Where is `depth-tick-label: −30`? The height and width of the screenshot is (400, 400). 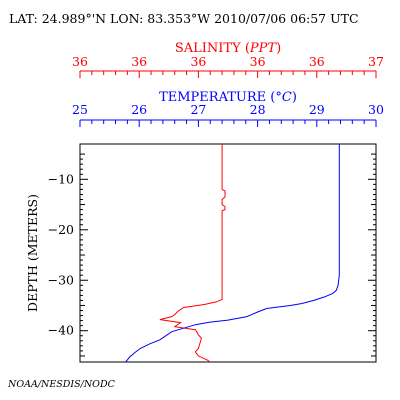 depth-tick-label: −30 is located at coordinates (61, 279).